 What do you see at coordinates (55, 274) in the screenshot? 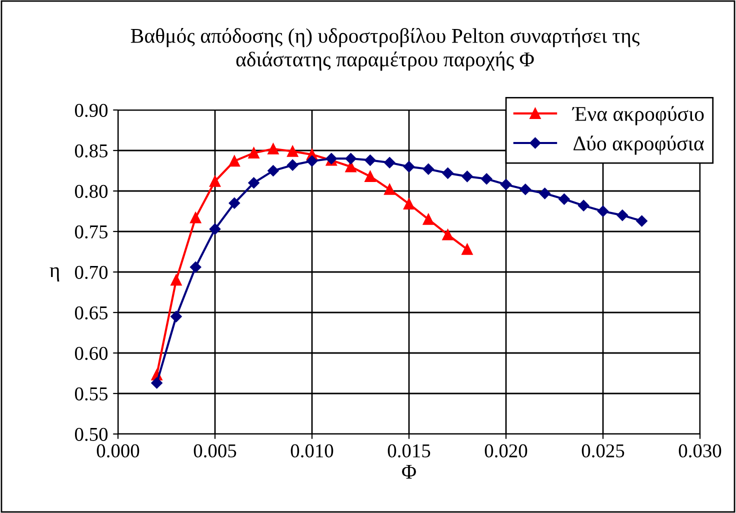
I see `y-axis-title: η` at bounding box center [55, 274].